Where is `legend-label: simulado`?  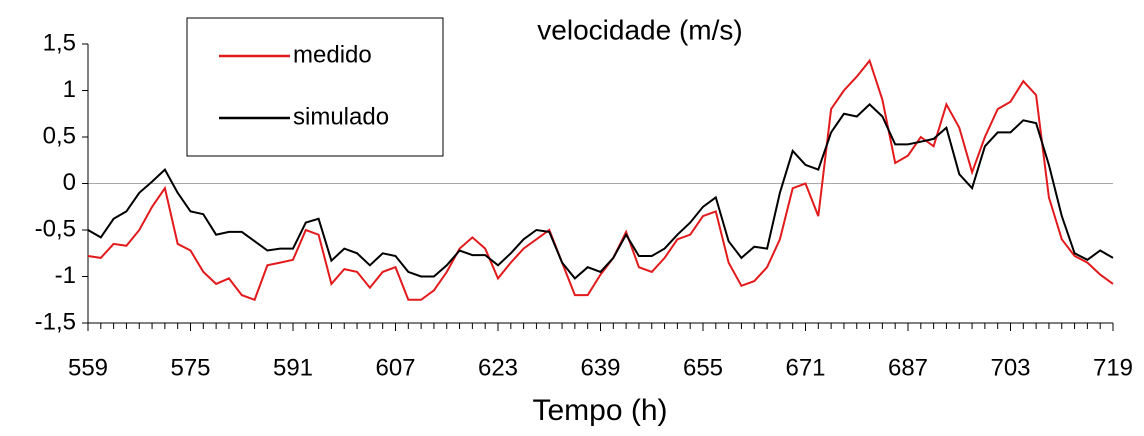 legend-label: simulado is located at coordinates (341, 116).